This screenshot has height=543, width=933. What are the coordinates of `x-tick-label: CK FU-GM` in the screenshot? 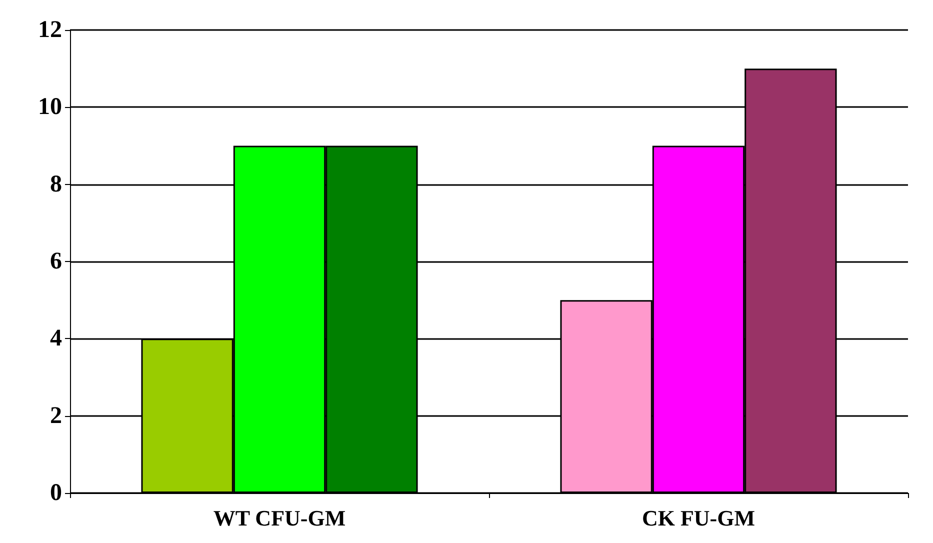 It's located at (699, 518).